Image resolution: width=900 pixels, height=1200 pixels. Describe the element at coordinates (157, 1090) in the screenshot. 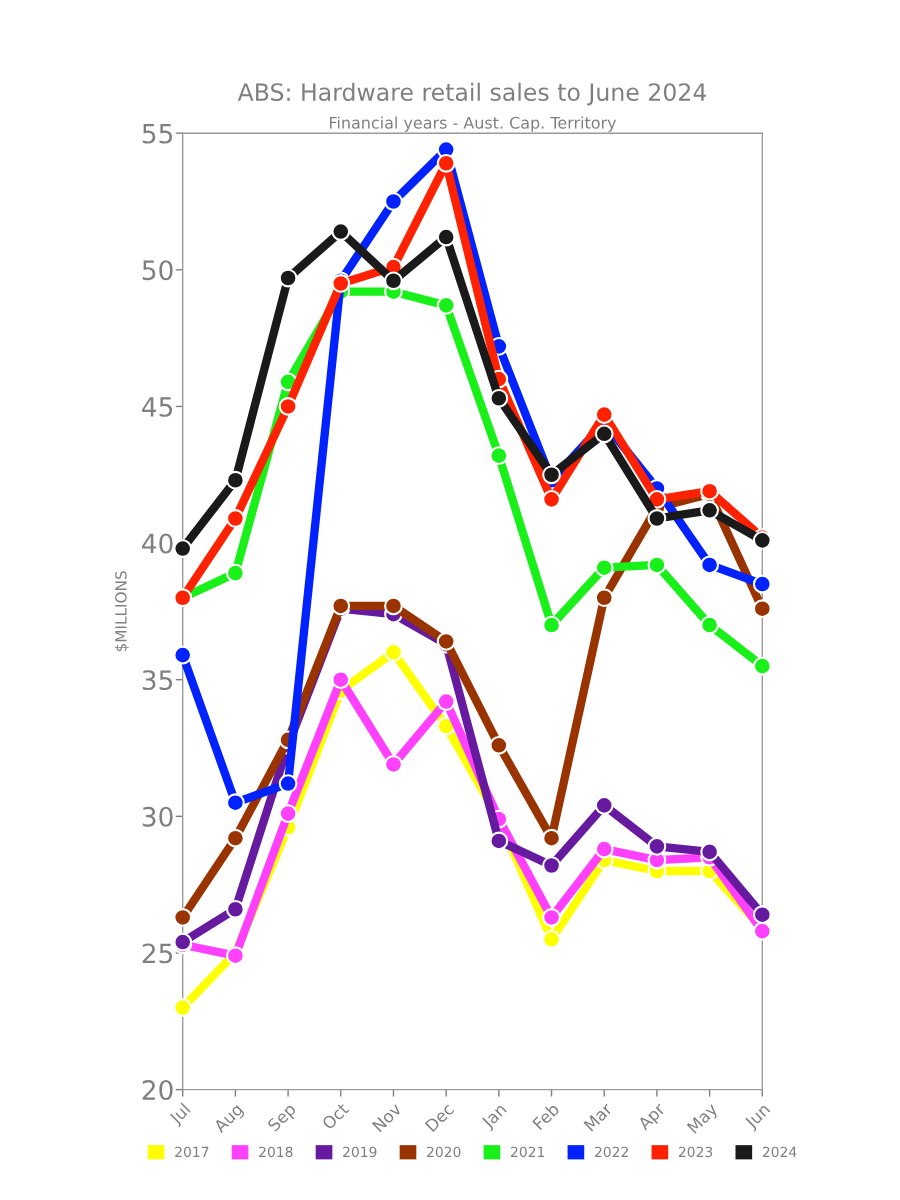

I see `y-tick-label: 20` at that location.